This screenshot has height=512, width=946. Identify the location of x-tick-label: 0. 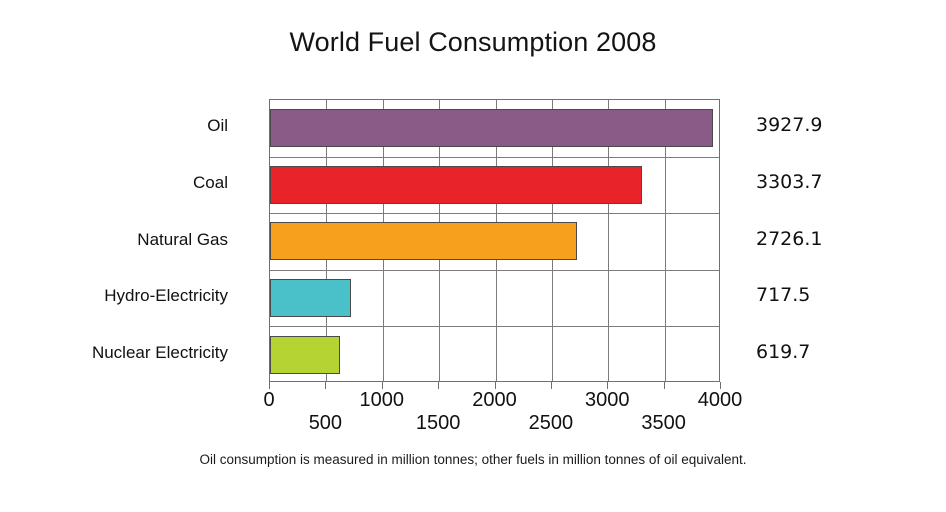
(269, 400).